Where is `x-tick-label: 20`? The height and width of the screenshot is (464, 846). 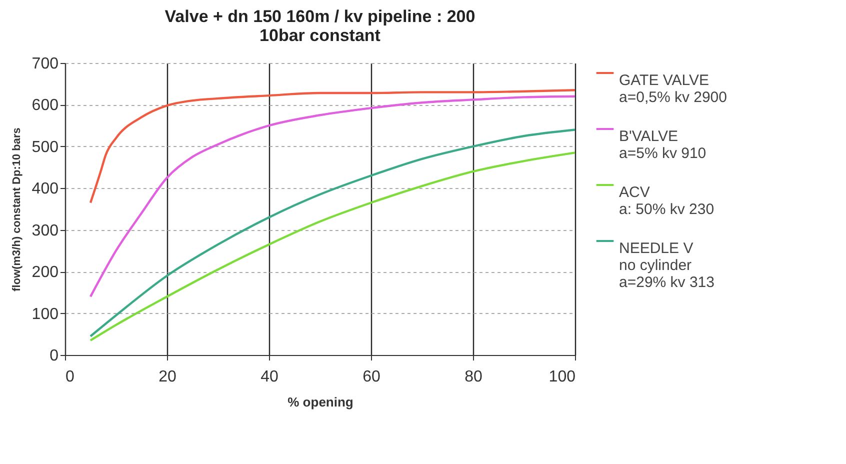 x-tick-label: 20 is located at coordinates (167, 377).